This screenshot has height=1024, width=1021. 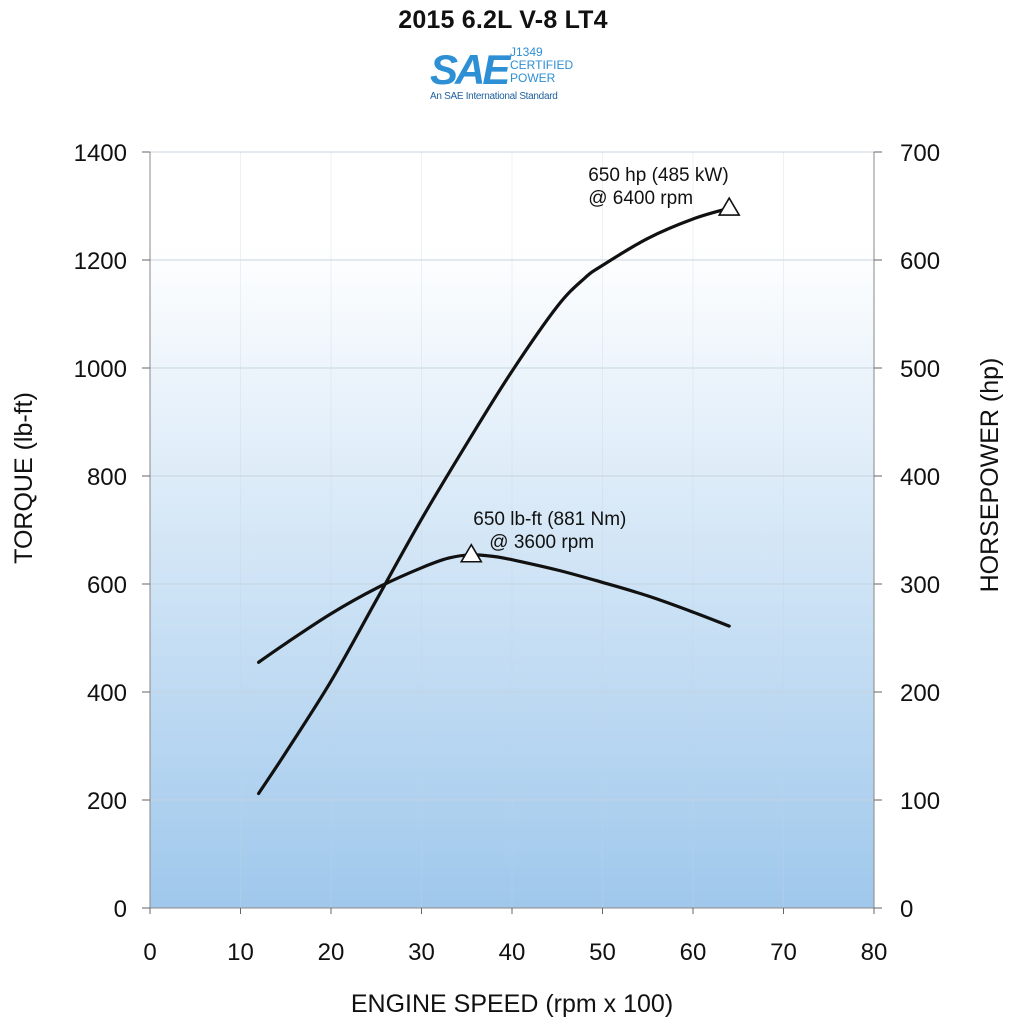 I want to click on y-tick-label-left: 1200, so click(x=100, y=261).